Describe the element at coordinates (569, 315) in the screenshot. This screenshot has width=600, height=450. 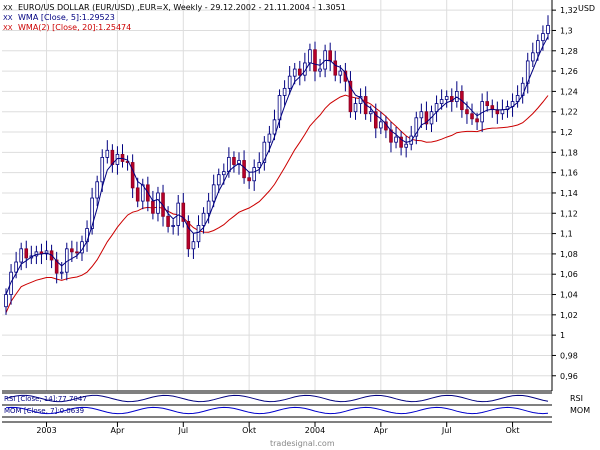
I see `y-tick-label: 1,02` at that location.